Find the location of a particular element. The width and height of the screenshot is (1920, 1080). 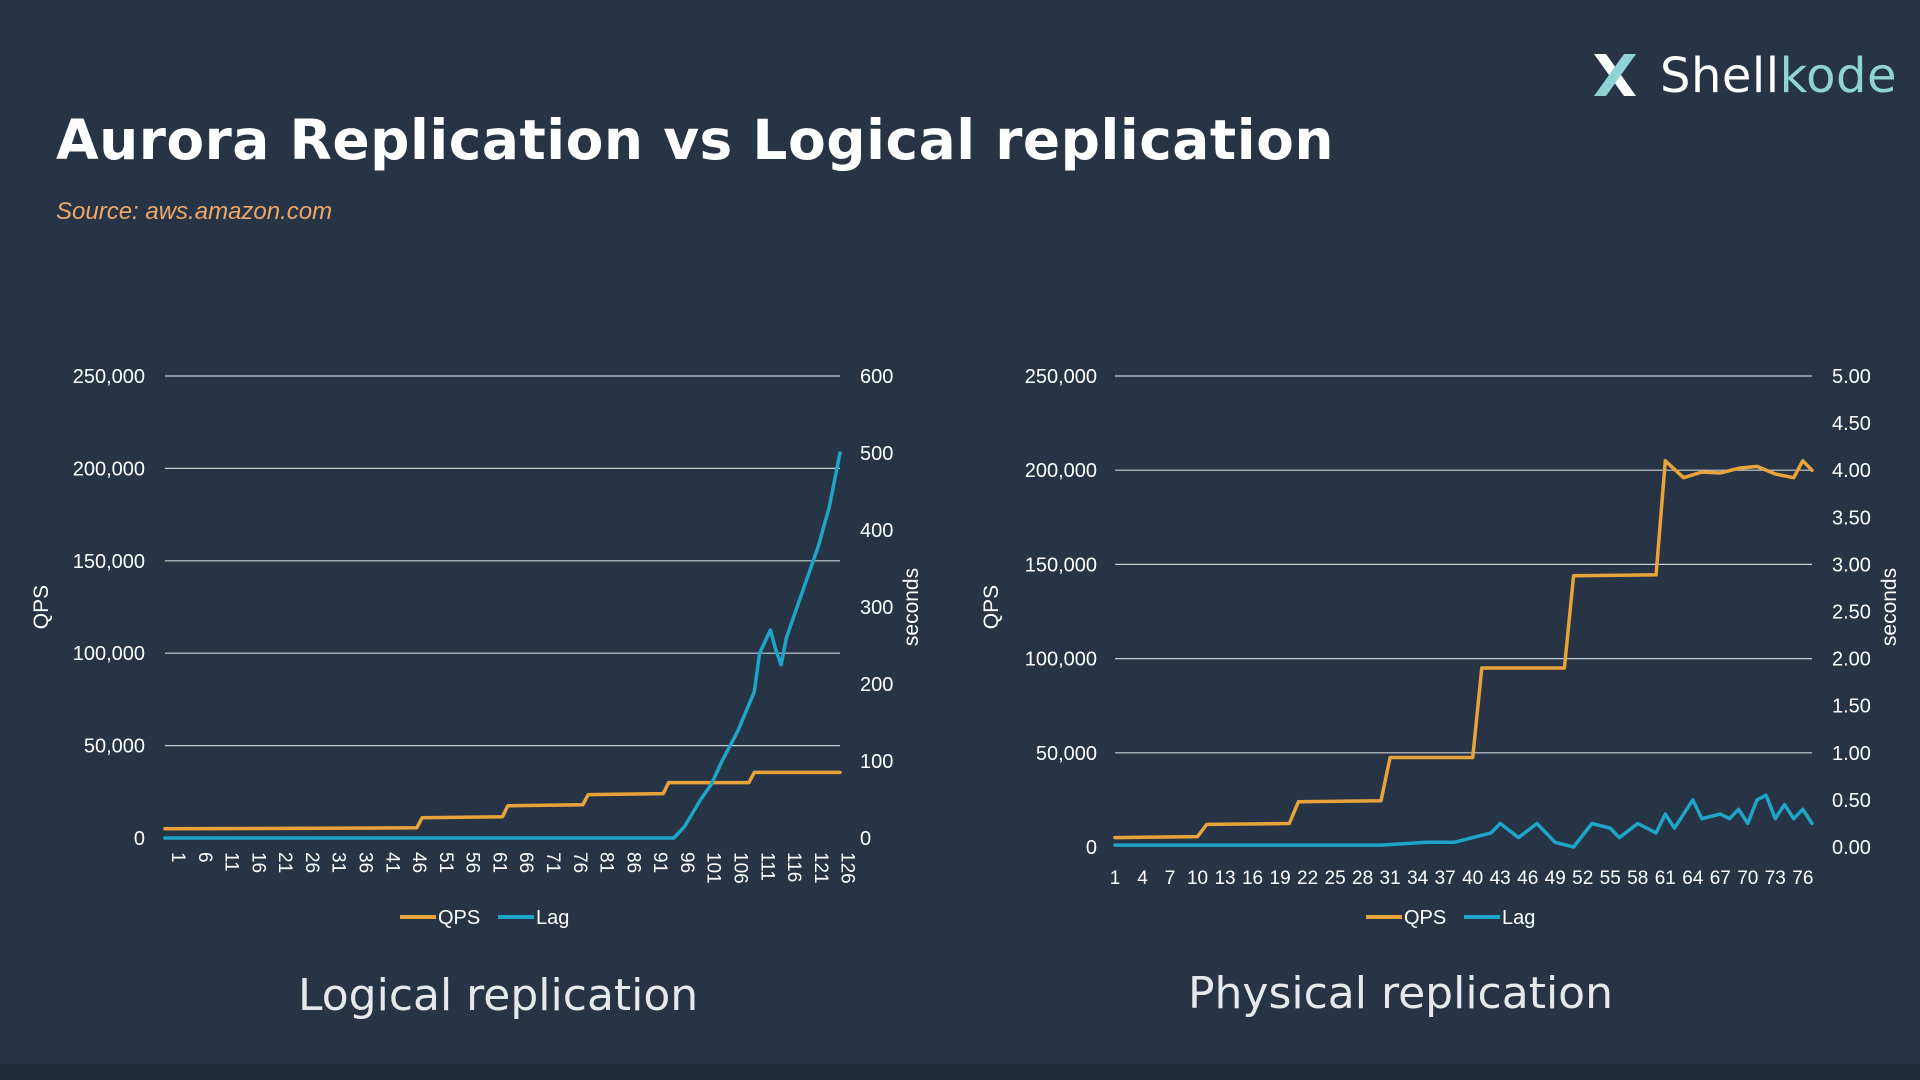

x-axis-tick-label: 116 is located at coordinates (793, 867).